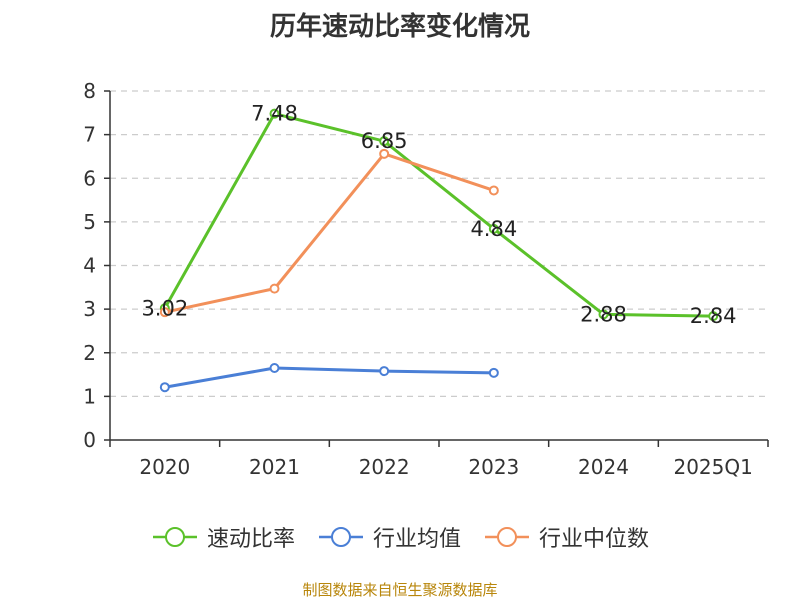 This screenshot has height=600, width=800. What do you see at coordinates (89, 440) in the screenshot?
I see `y-tick-label: 0` at bounding box center [89, 440].